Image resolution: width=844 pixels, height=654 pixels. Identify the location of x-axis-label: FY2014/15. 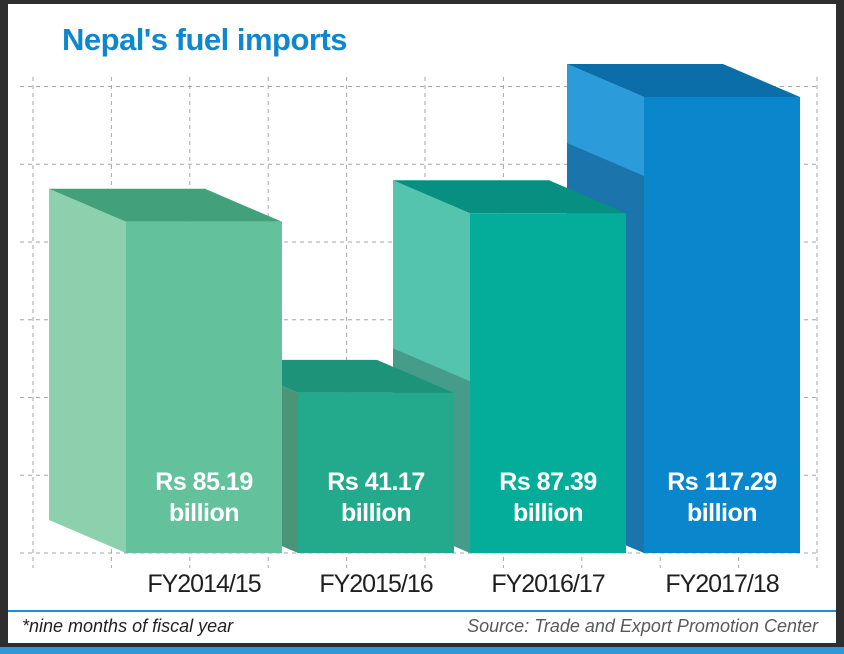
(203, 584).